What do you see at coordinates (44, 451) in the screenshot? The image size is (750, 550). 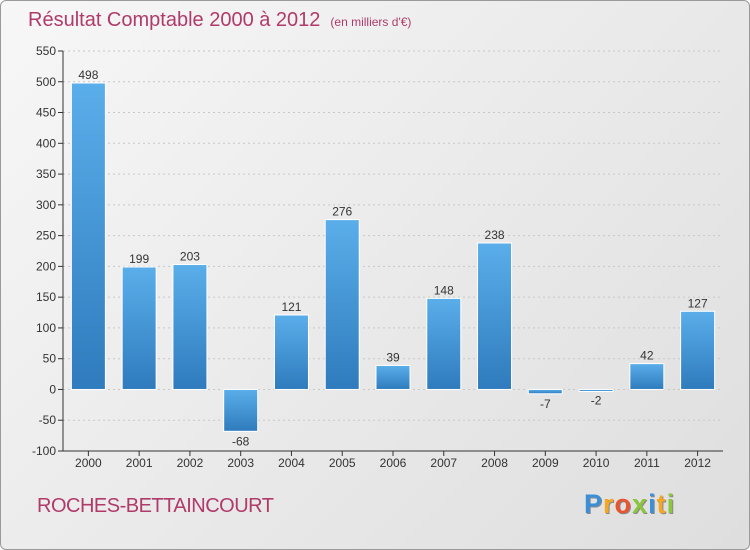 I see `y-tick-label: -100` at bounding box center [44, 451].